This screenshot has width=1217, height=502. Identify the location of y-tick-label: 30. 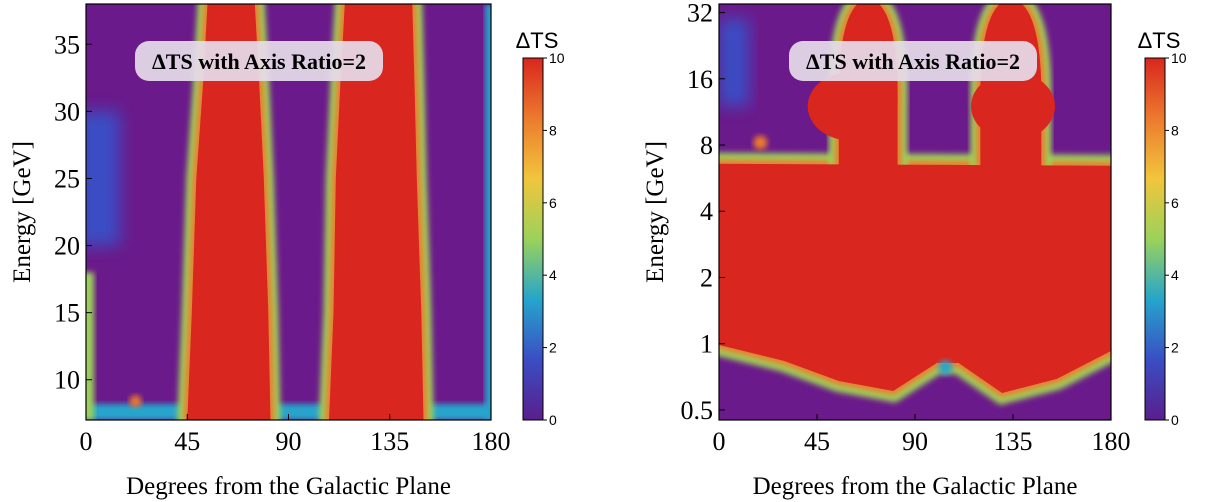
(67, 111).